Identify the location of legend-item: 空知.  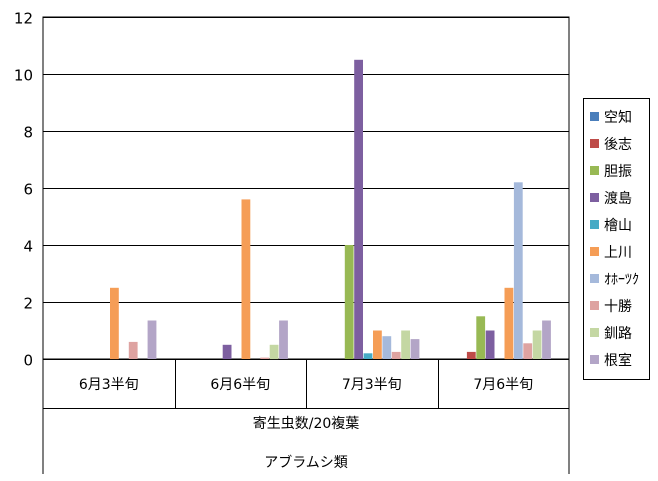
(616, 116).